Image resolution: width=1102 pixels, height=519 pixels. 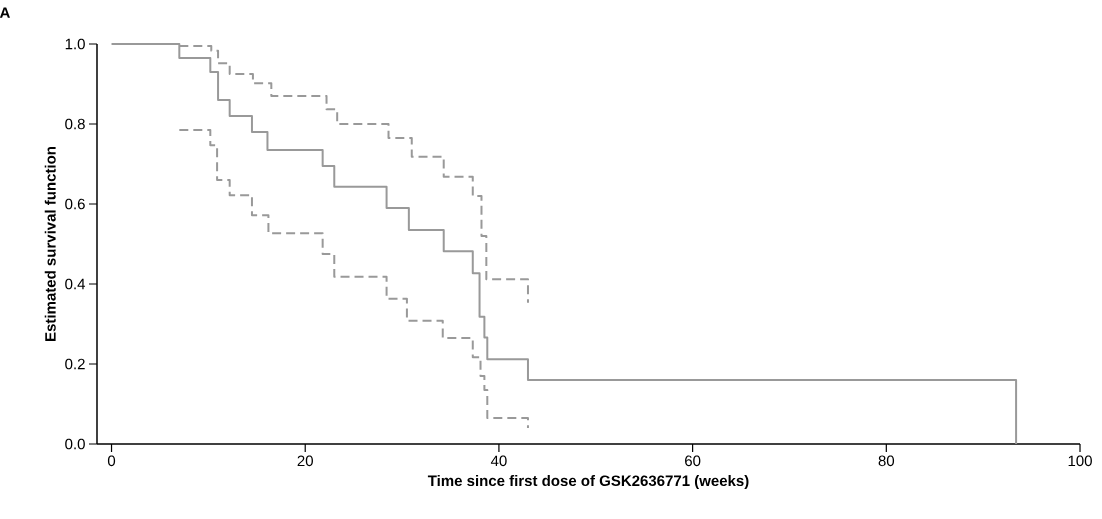 What do you see at coordinates (75, 44) in the screenshot?
I see `y-tick-label: 1.0` at bounding box center [75, 44].